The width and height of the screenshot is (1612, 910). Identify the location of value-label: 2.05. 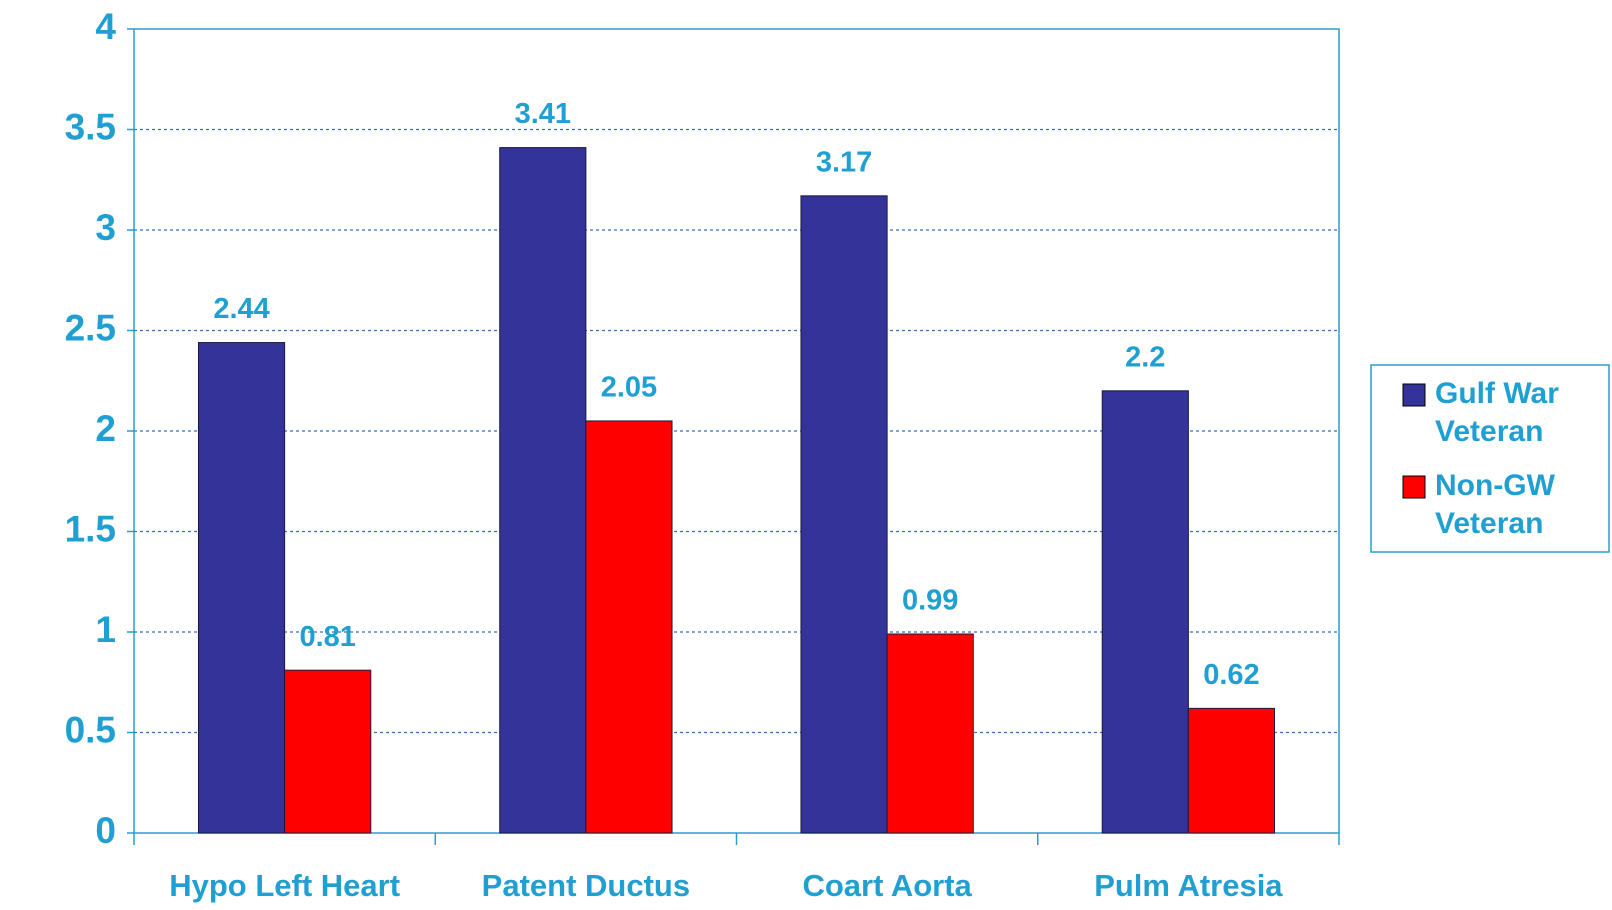
(629, 388).